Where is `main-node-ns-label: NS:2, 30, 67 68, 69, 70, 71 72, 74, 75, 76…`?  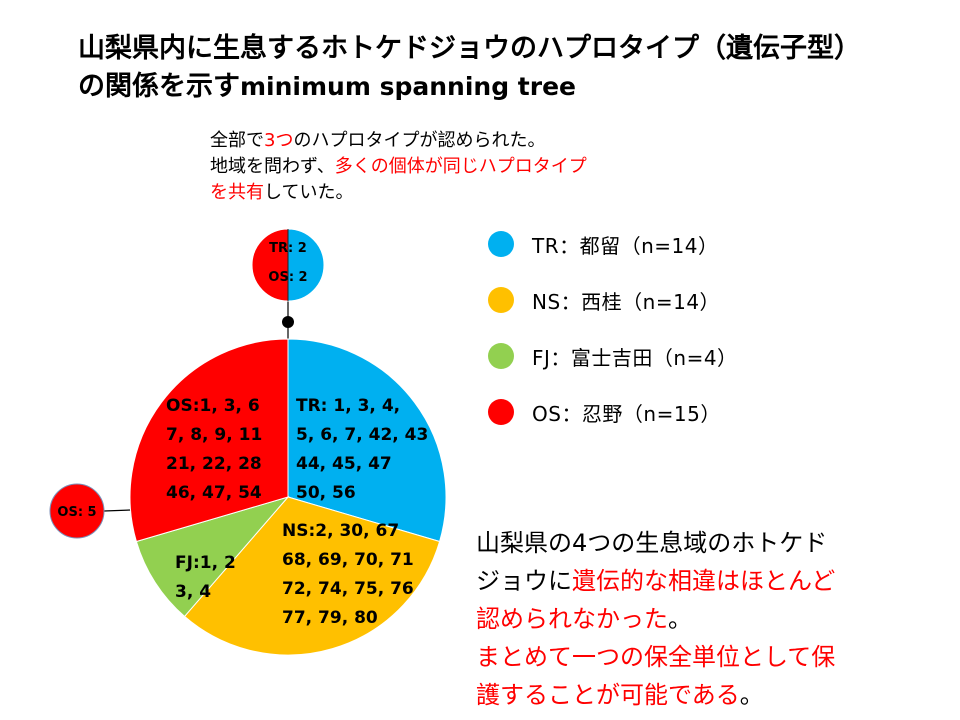 main-node-ns-label: NS:2, 30, 67 68, 69, 70, 71 72, 74, 75, 76… is located at coordinates (348, 574).